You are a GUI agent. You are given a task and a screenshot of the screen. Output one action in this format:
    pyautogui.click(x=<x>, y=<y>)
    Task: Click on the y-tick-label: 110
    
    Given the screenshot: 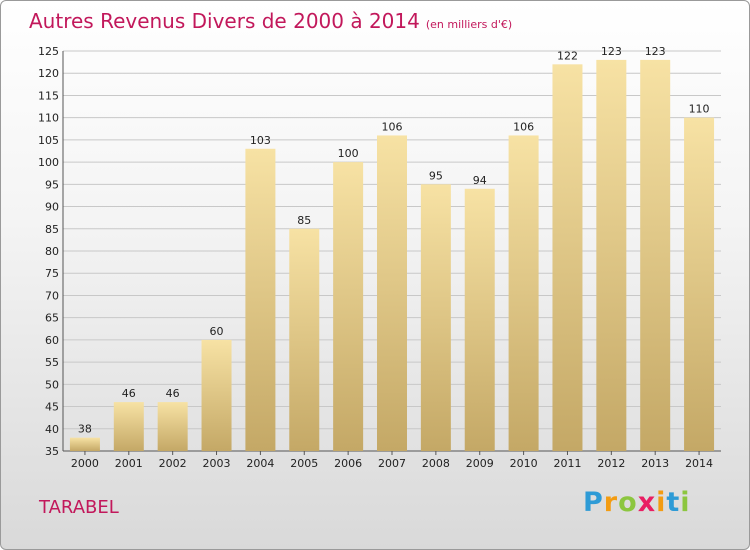 What is the action you would take?
    pyautogui.click(x=48, y=118)
    